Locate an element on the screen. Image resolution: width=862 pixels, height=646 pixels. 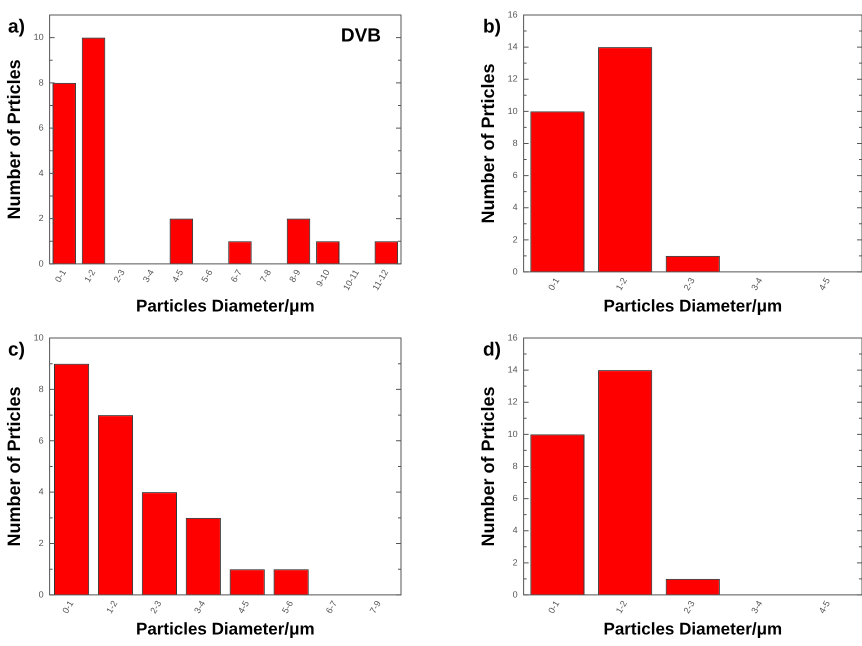
chart-title: a) is located at coordinates (16, 27).